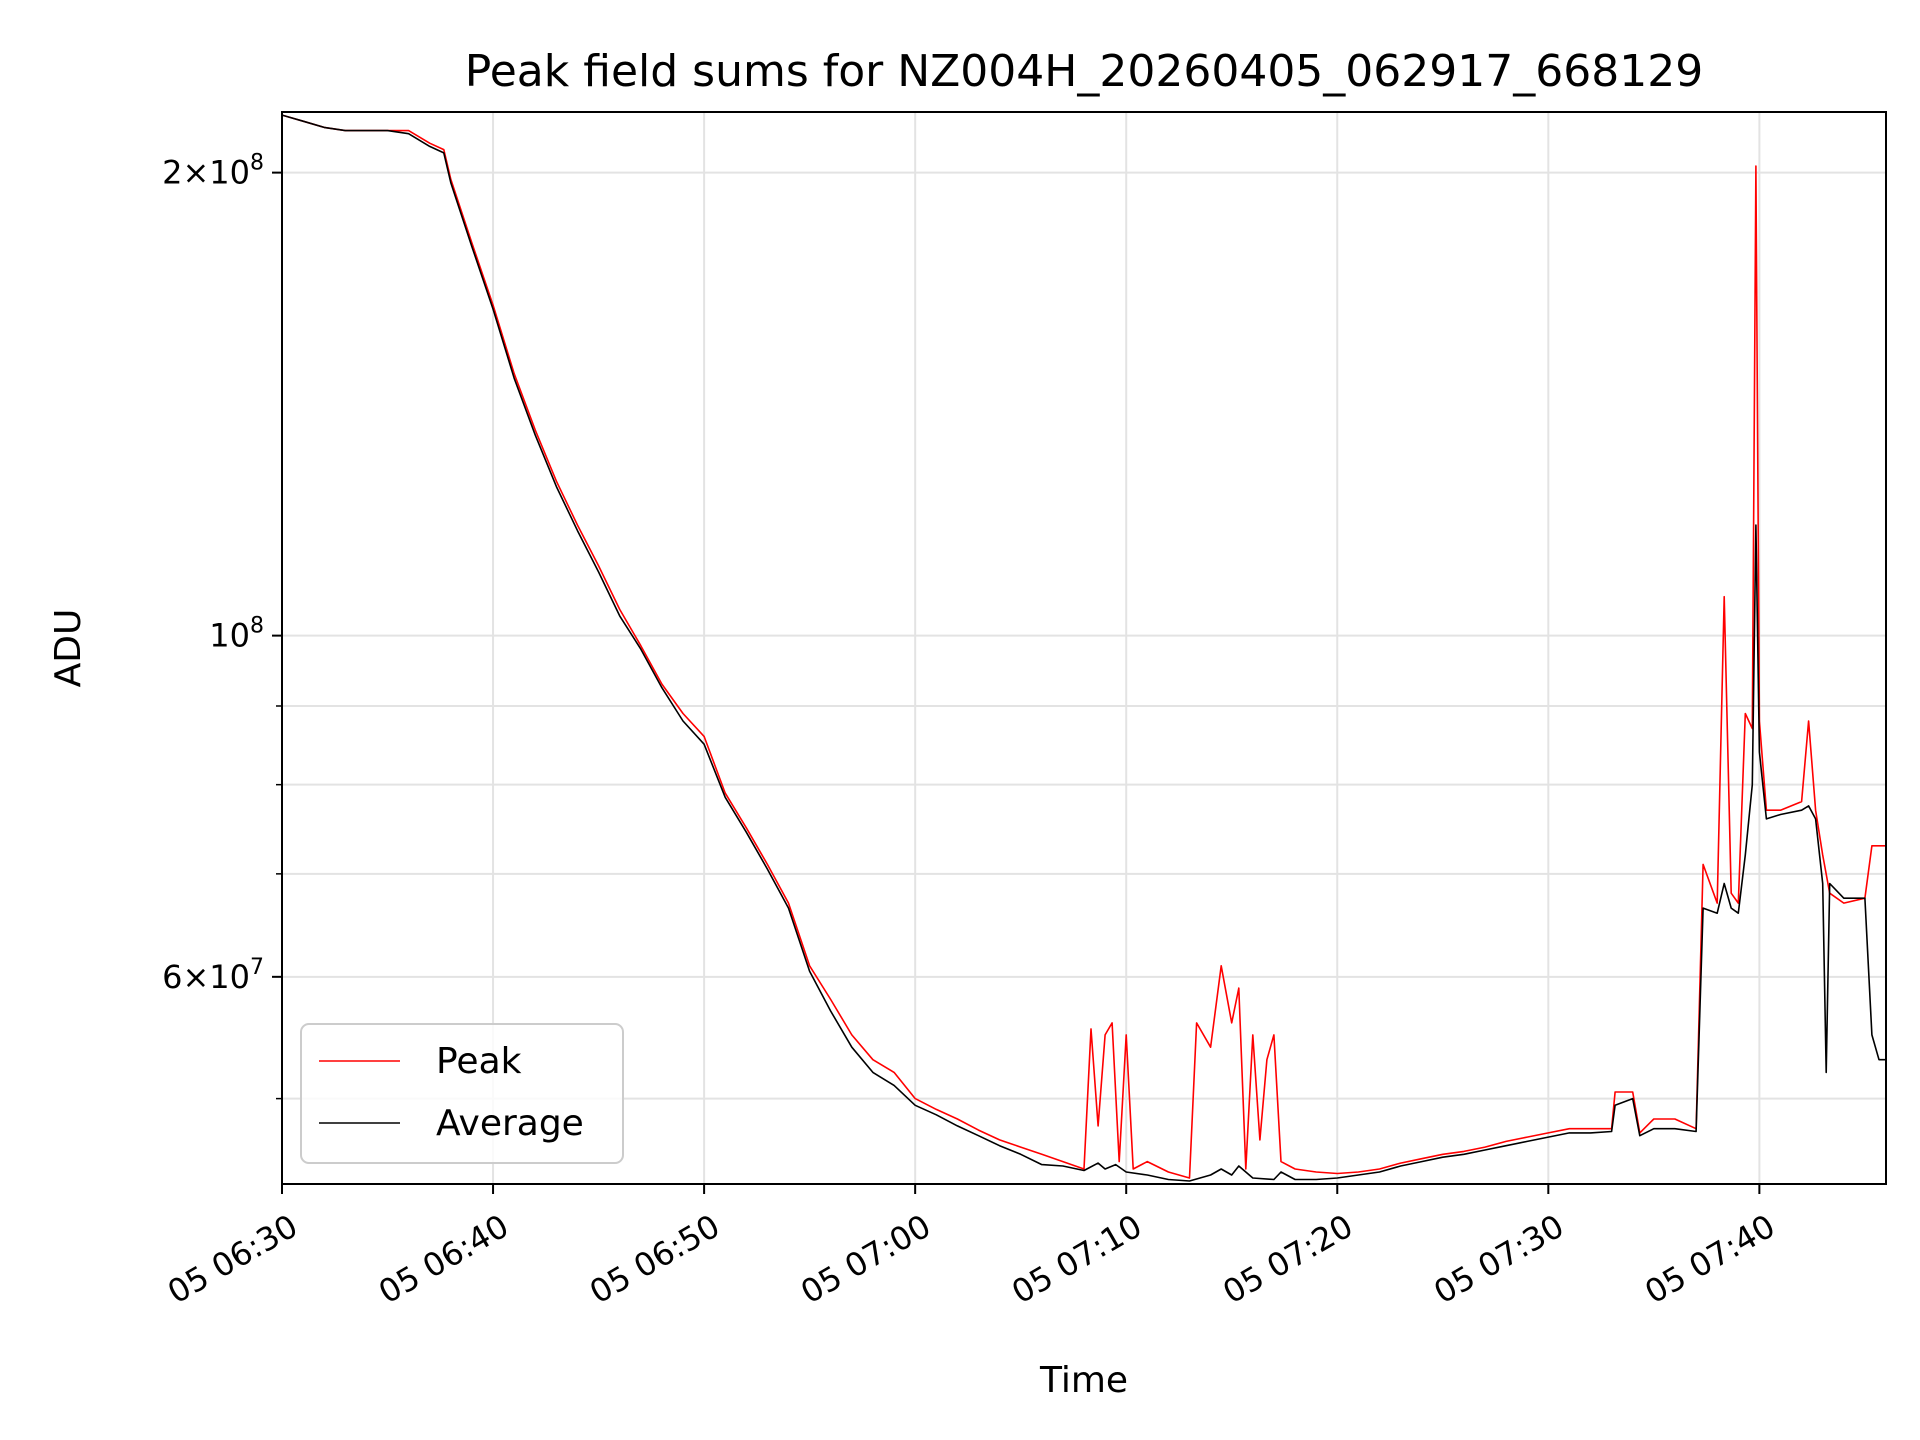 The image size is (1920, 1440). Describe the element at coordinates (68, 648) in the screenshot. I see `y-axis-label: ADU` at that location.